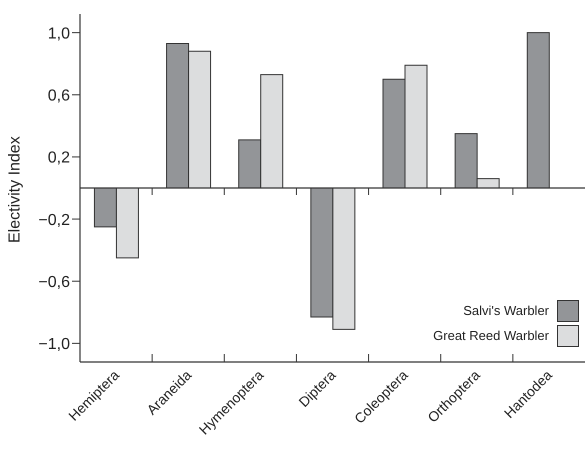  Describe the element at coordinates (506, 310) in the screenshot. I see `legend-label: Salvi's Warbler` at that location.